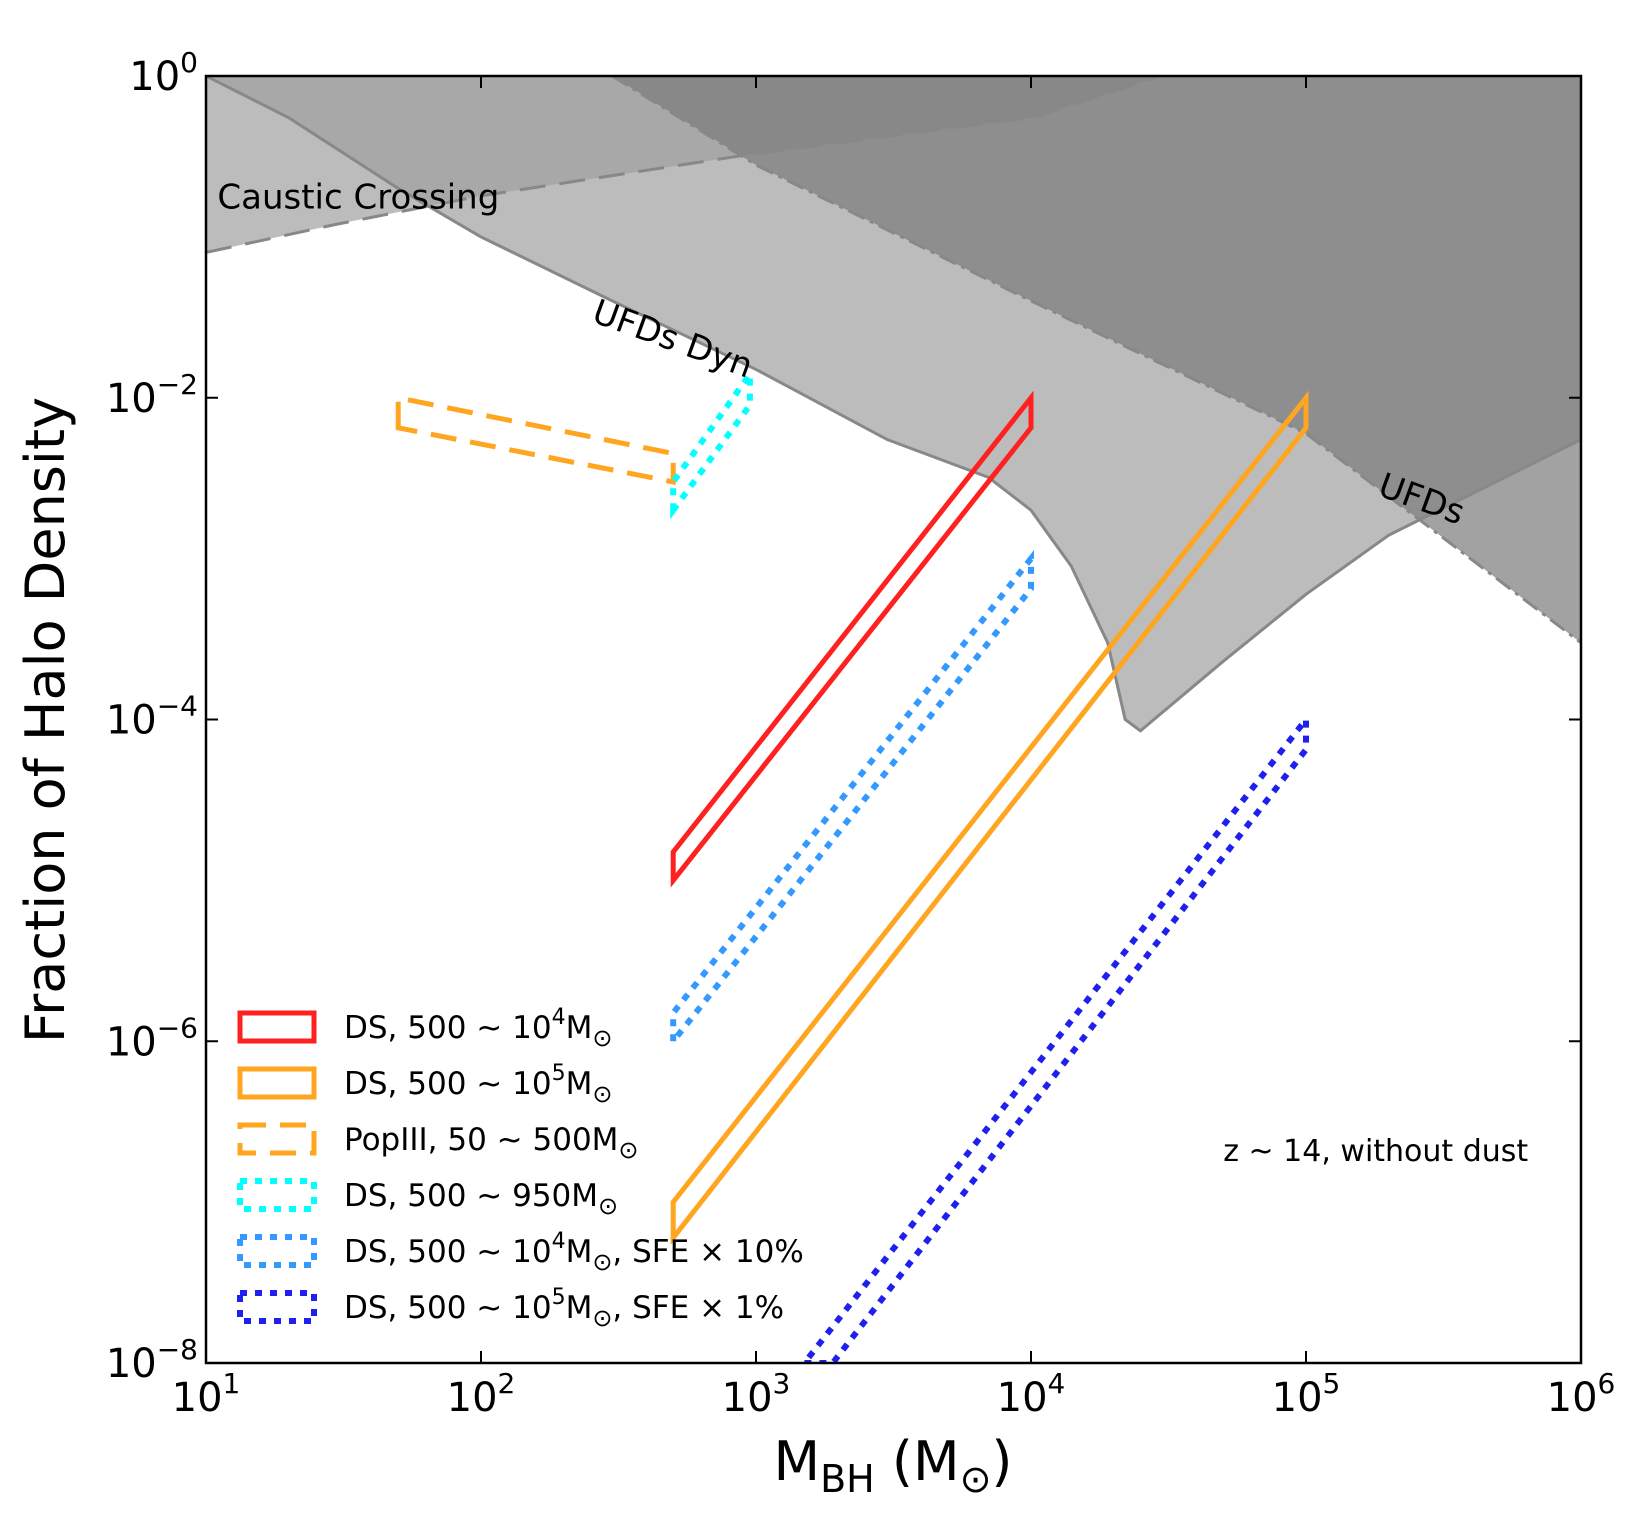 This screenshot has height=1513, width=1644. What do you see at coordinates (481, 1394) in the screenshot?
I see `x-tick-label-2: 10²` at bounding box center [481, 1394].